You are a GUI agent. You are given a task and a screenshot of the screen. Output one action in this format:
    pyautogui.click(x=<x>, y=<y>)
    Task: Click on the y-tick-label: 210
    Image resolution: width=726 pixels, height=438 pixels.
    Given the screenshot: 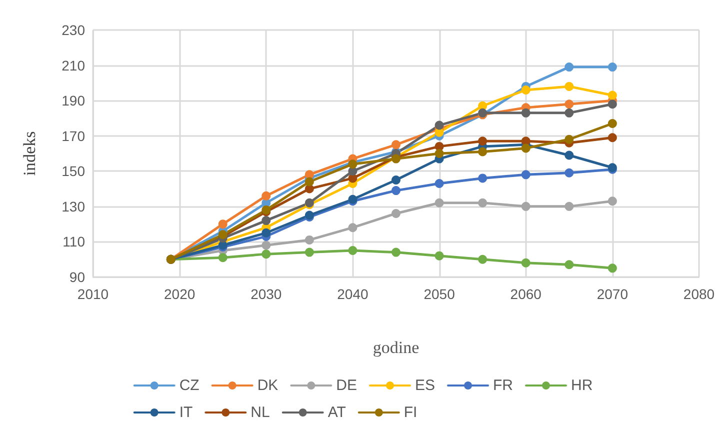 What is the action you would take?
    pyautogui.click(x=74, y=65)
    